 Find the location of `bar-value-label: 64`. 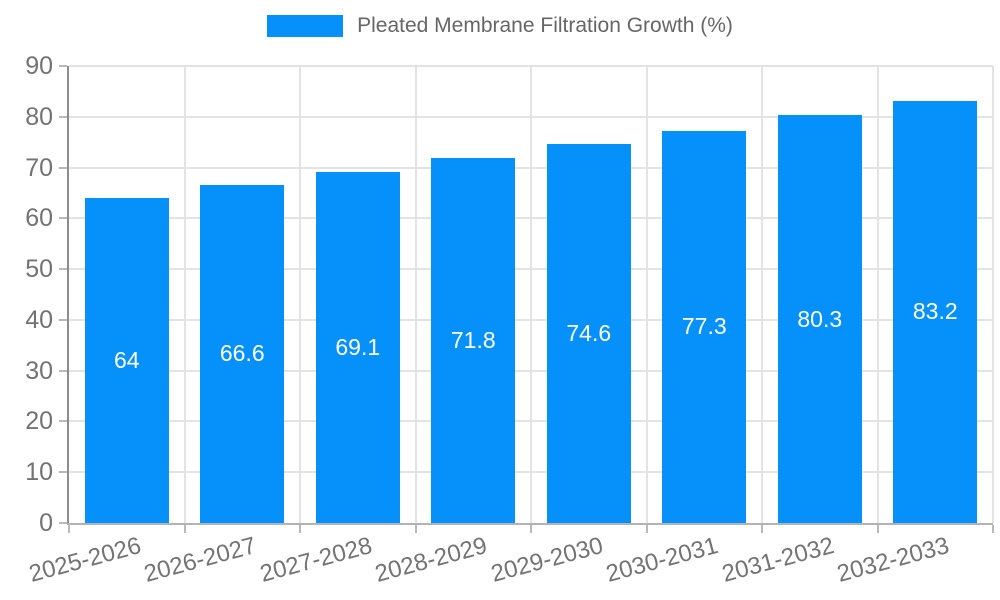

bar-value-label: 64 is located at coordinates (126, 360).